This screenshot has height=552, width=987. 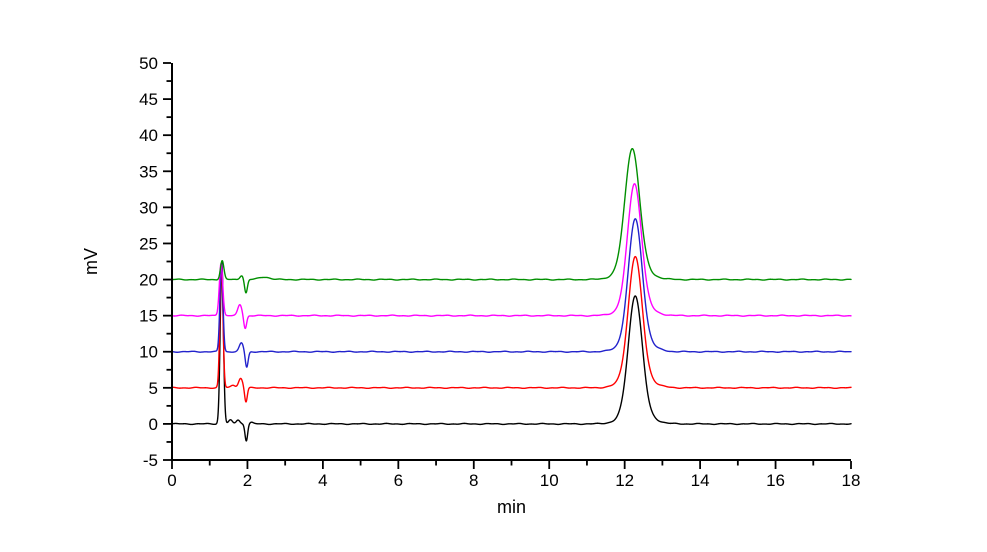 I want to click on x-tick-label: 12, so click(x=624, y=480).